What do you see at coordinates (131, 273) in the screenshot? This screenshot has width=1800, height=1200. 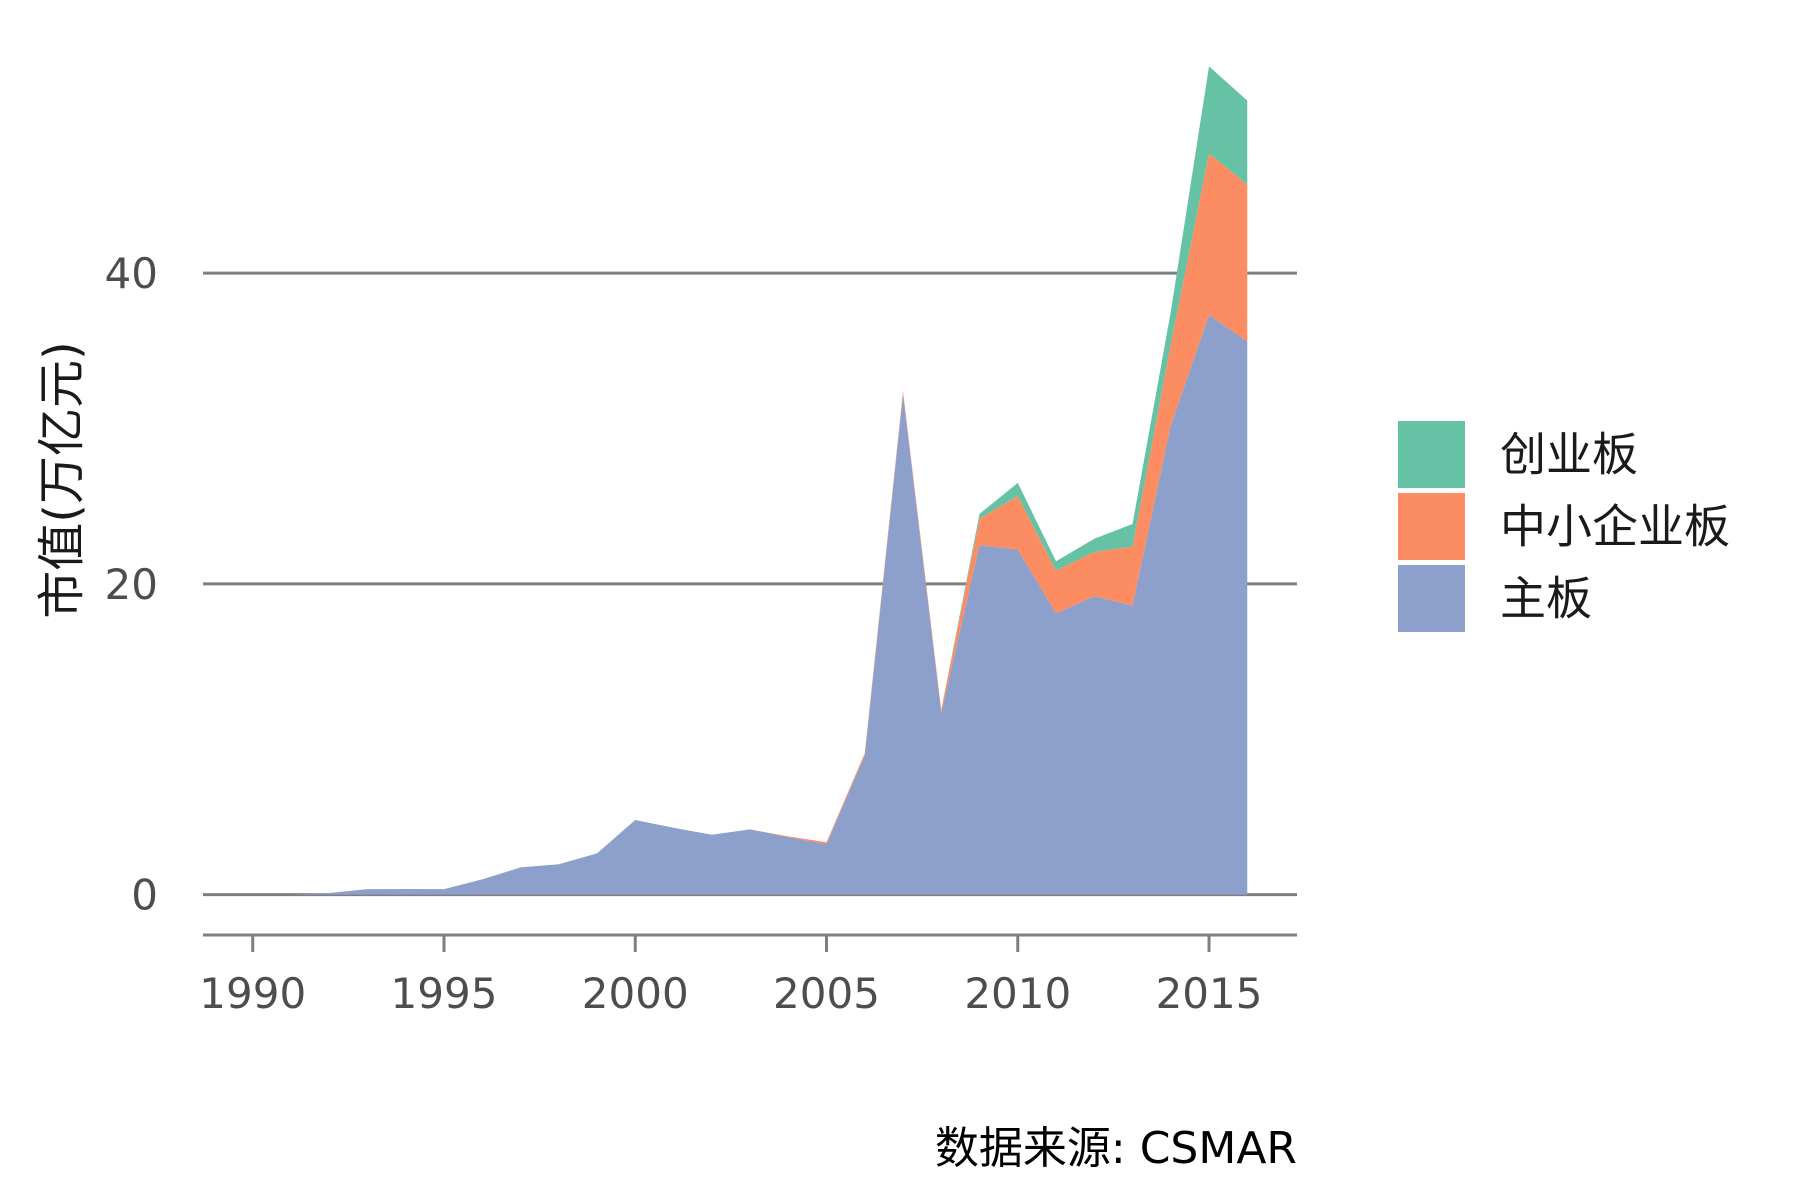 I see `y-tick-label: 40` at bounding box center [131, 273].